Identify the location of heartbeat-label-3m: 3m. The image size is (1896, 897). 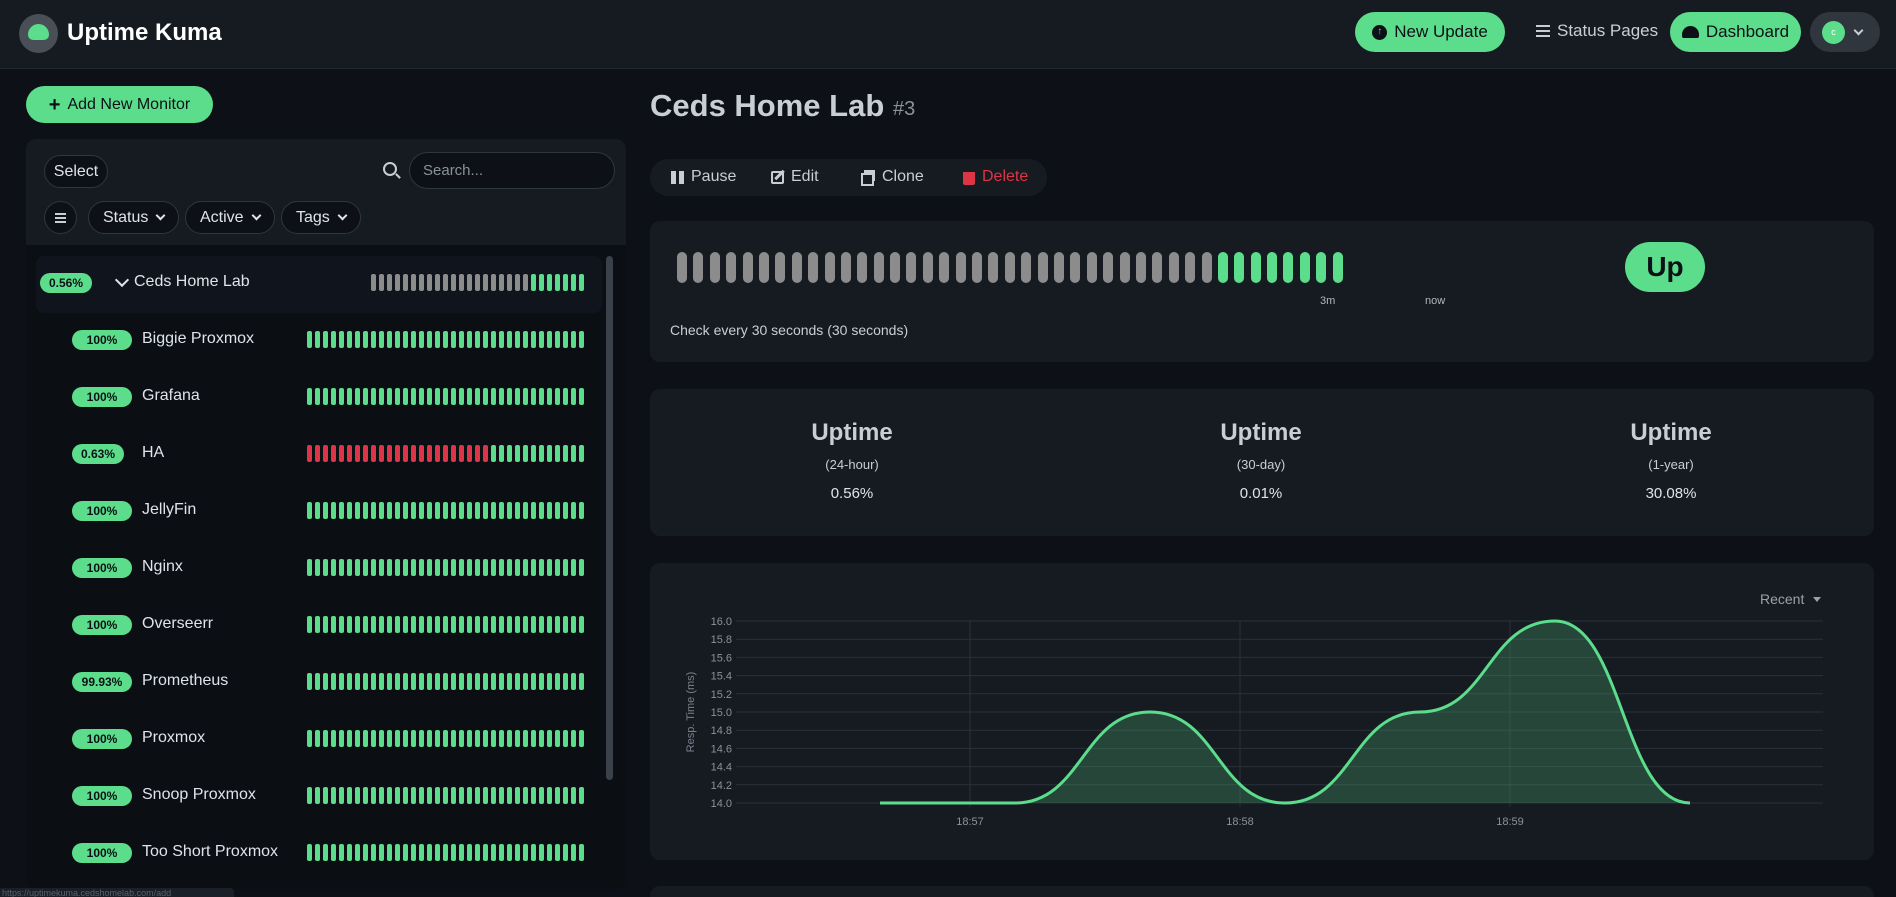
(1328, 301).